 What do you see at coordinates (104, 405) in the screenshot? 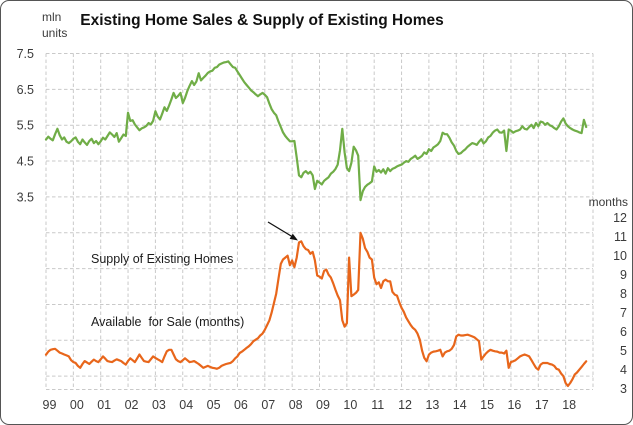
I see `x-axis-tick: 01` at bounding box center [104, 405].